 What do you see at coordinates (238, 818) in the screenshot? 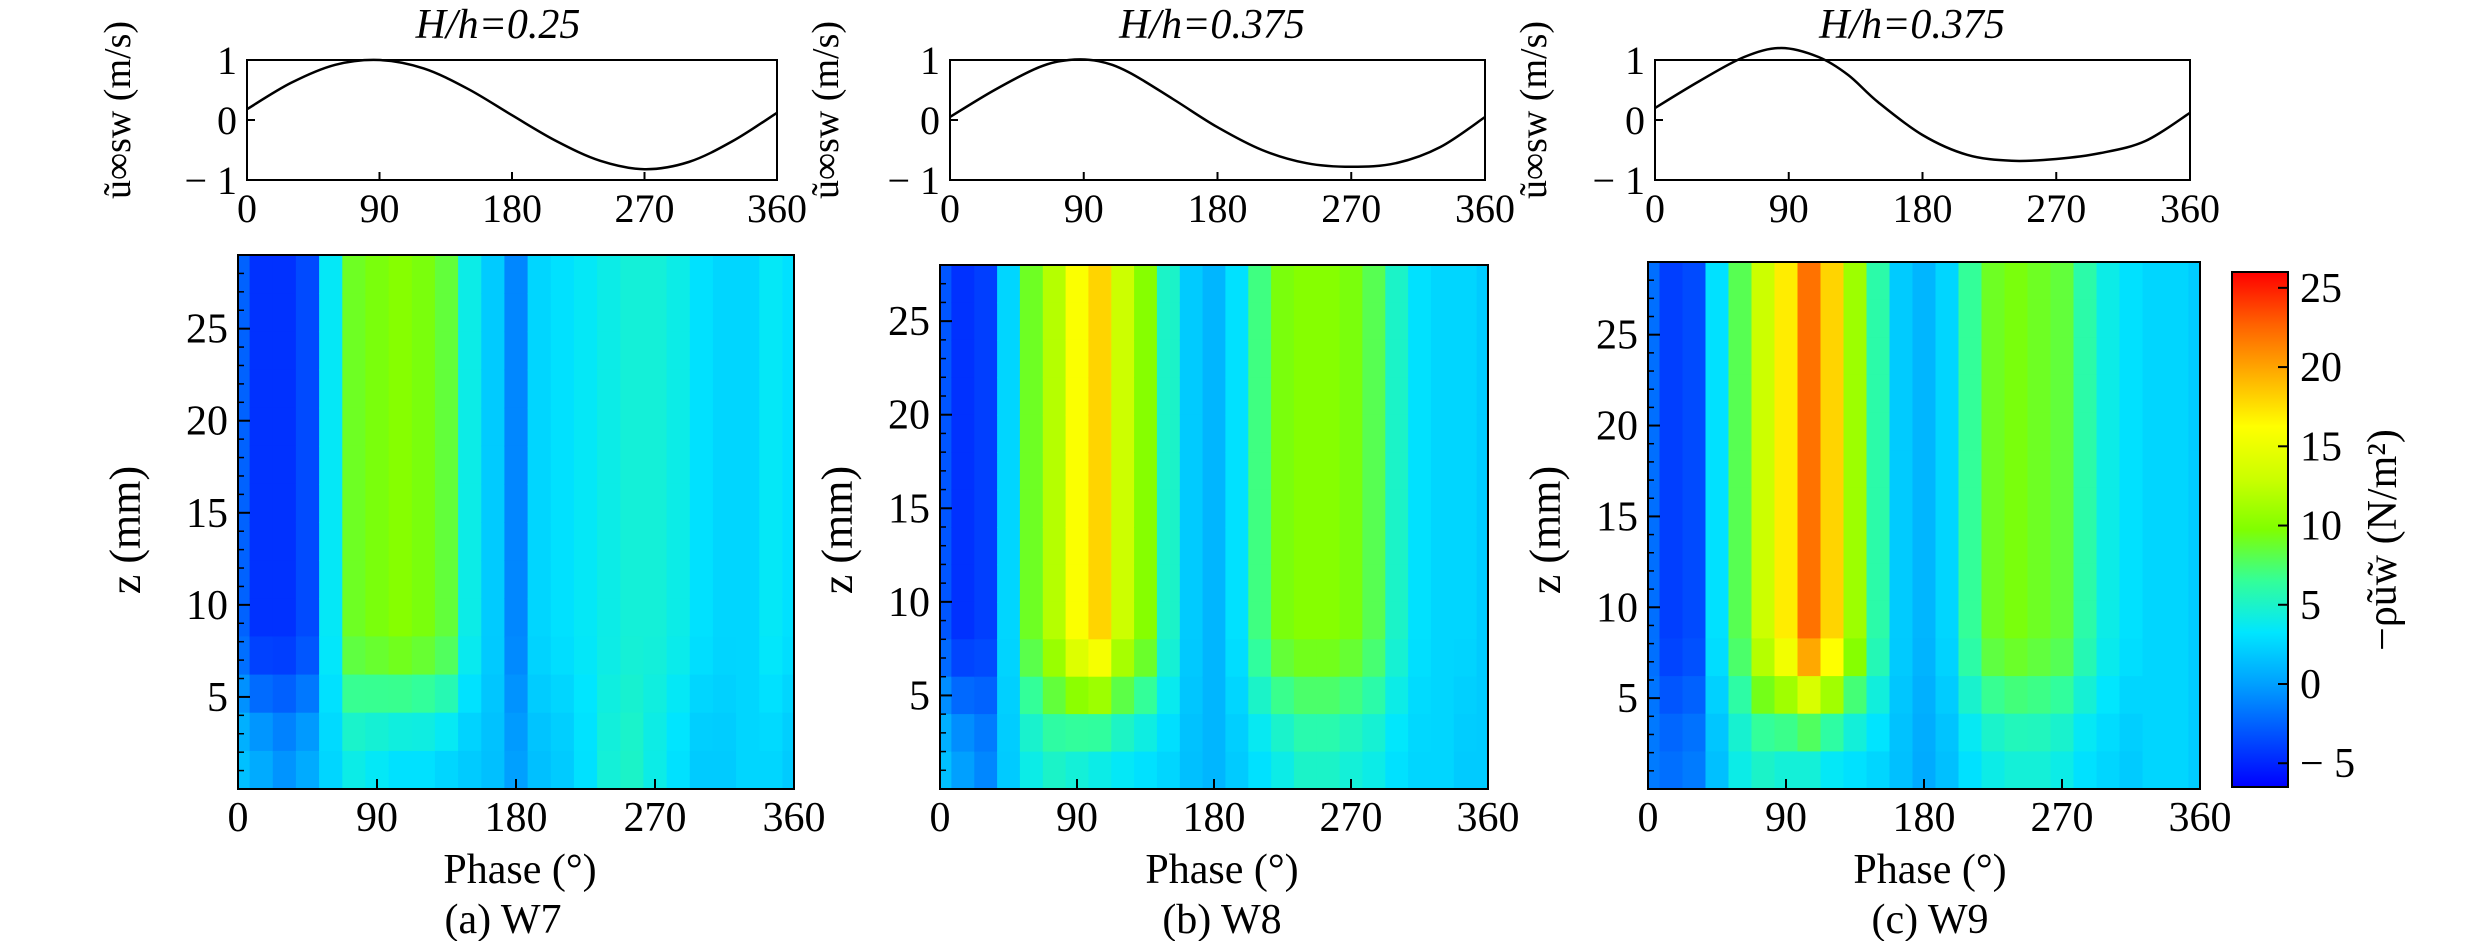
I see `contour-xtick-label-a-0: 0` at bounding box center [238, 818].